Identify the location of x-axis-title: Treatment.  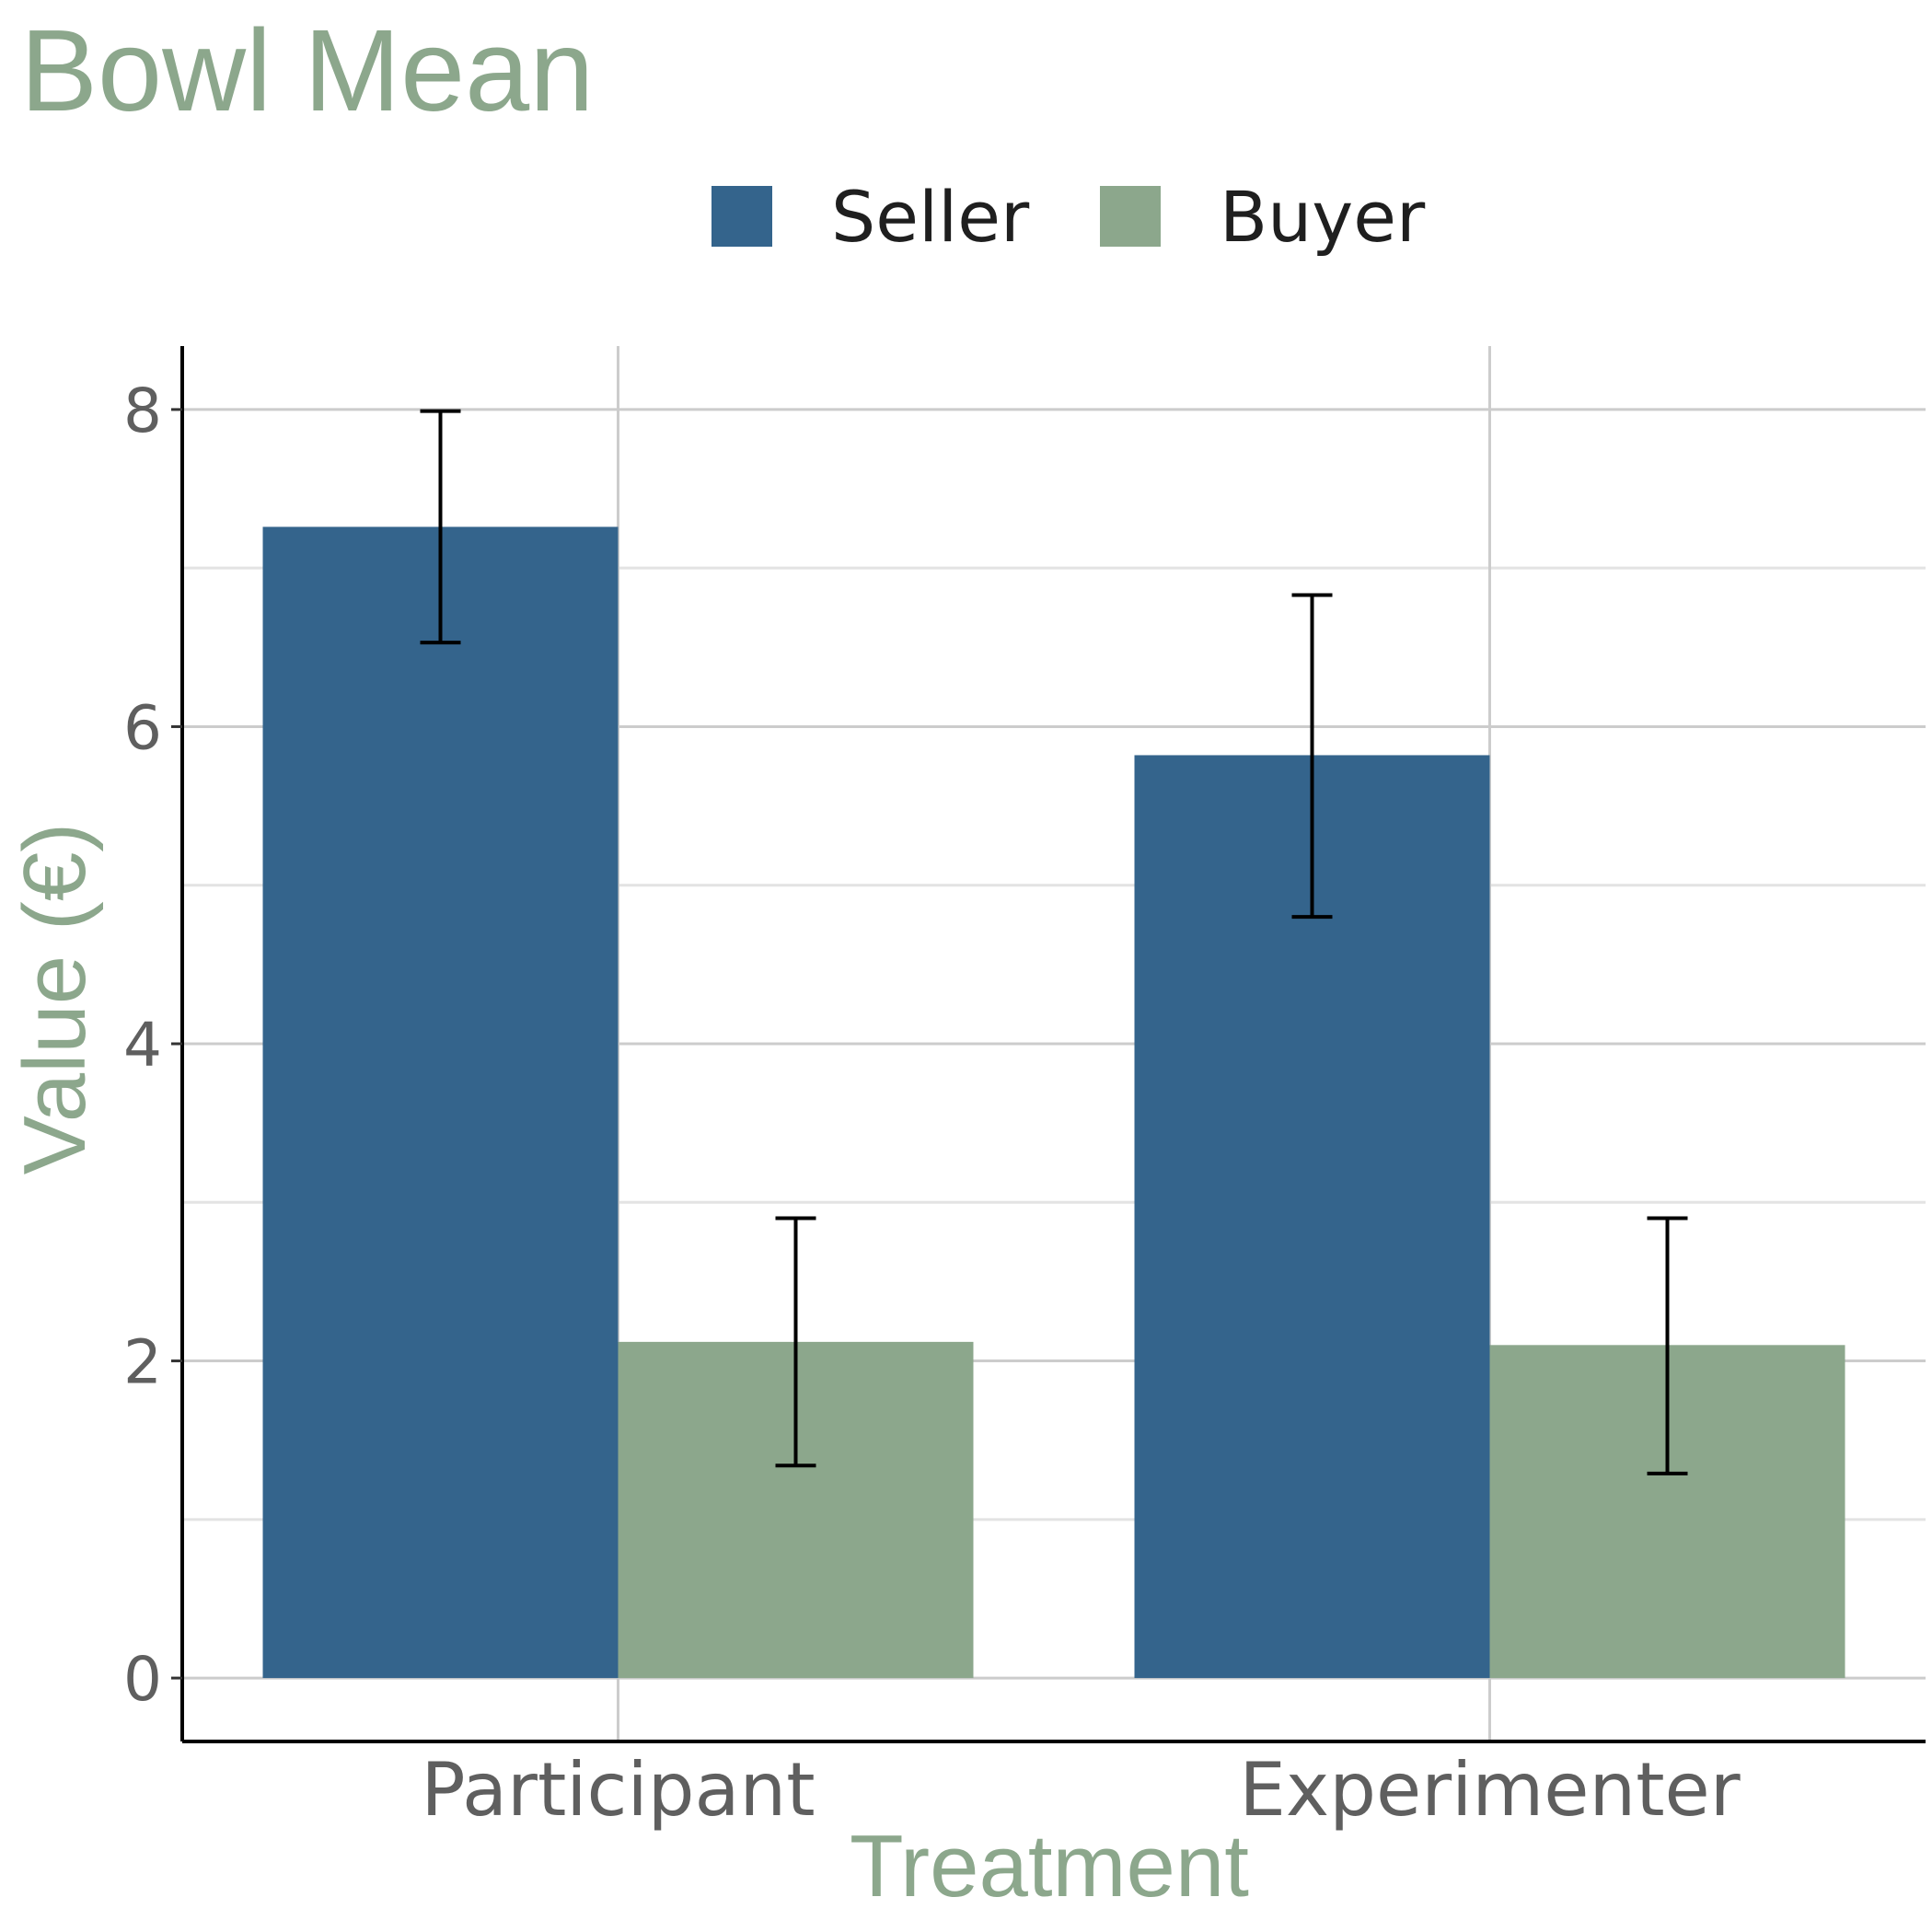
(1050, 1866).